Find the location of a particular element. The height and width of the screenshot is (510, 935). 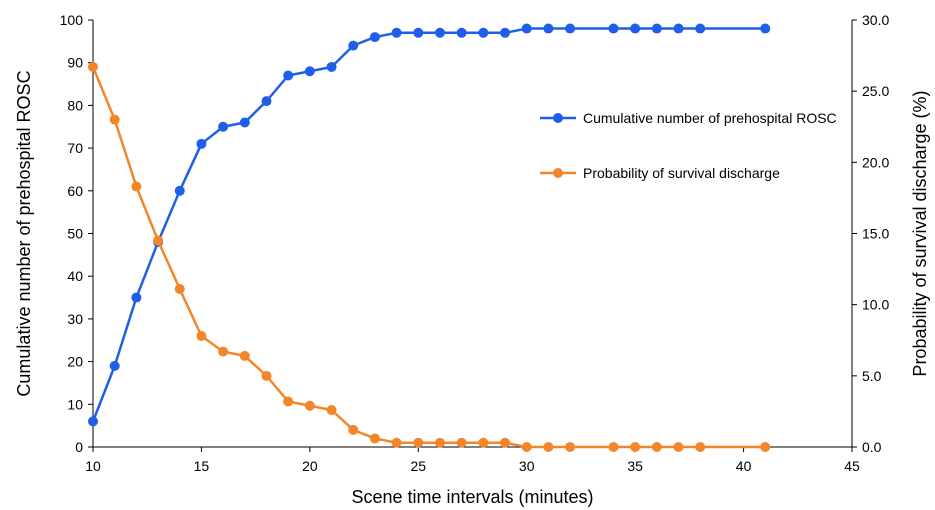

x-axis-ticks: 10 15 20 25 30 35 40 45 is located at coordinates (472, 460).